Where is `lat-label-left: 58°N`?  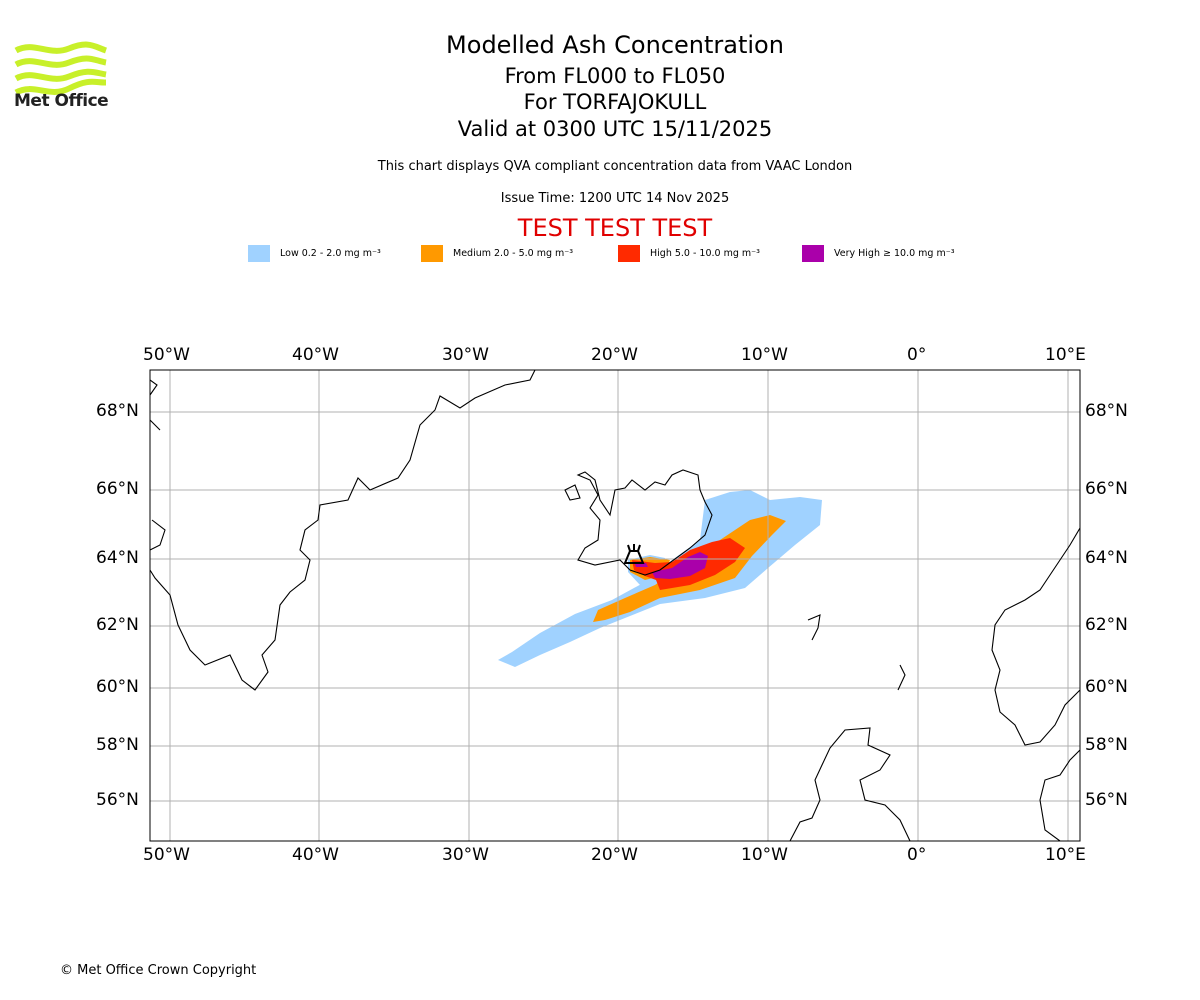 lat-label-left: 58°N is located at coordinates (117, 745).